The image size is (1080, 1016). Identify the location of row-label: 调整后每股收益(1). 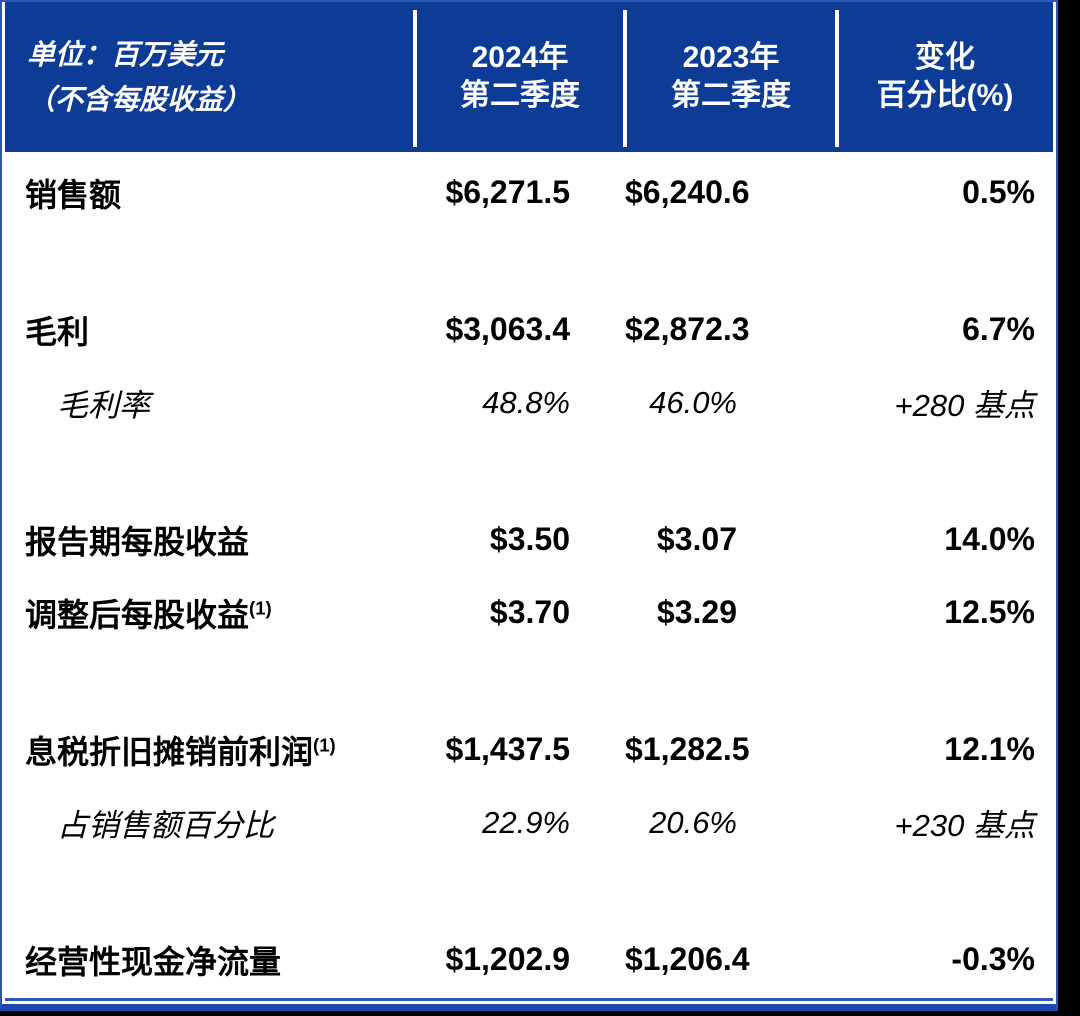
(148, 614).